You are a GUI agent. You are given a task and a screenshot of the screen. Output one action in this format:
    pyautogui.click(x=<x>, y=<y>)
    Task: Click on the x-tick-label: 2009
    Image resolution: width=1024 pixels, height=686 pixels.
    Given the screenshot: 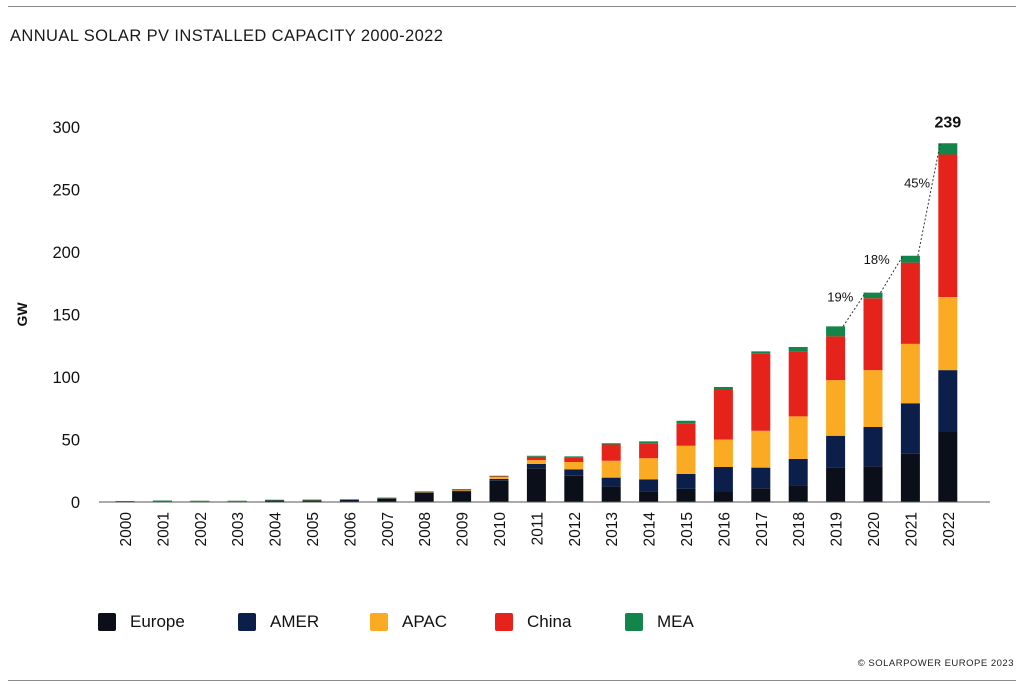 What is the action you would take?
    pyautogui.click(x=463, y=529)
    